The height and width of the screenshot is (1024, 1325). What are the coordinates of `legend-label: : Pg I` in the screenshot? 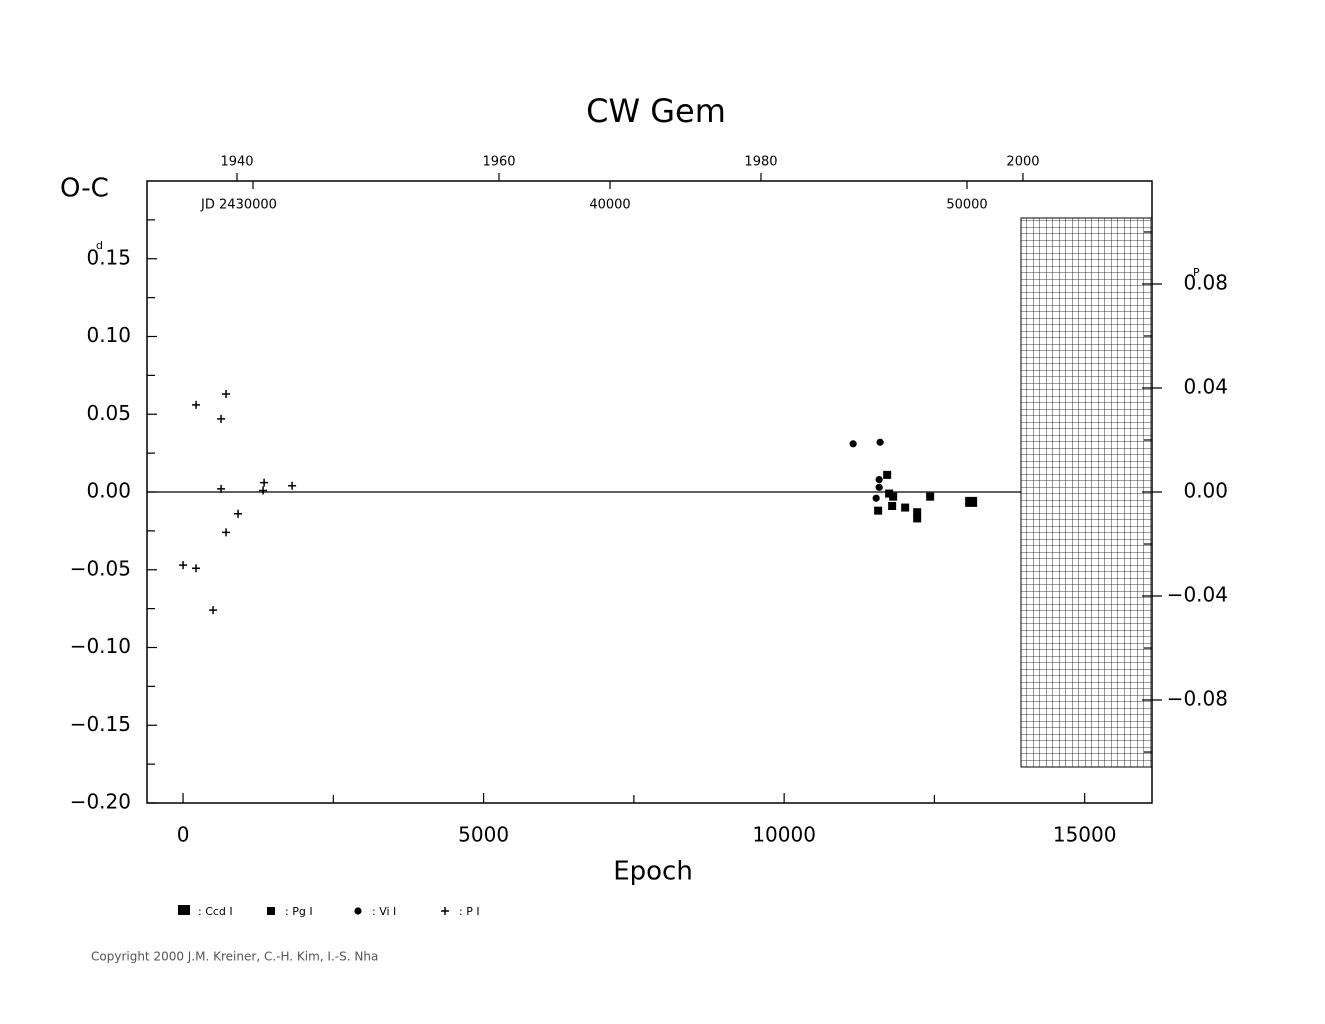 It's located at (299, 911).